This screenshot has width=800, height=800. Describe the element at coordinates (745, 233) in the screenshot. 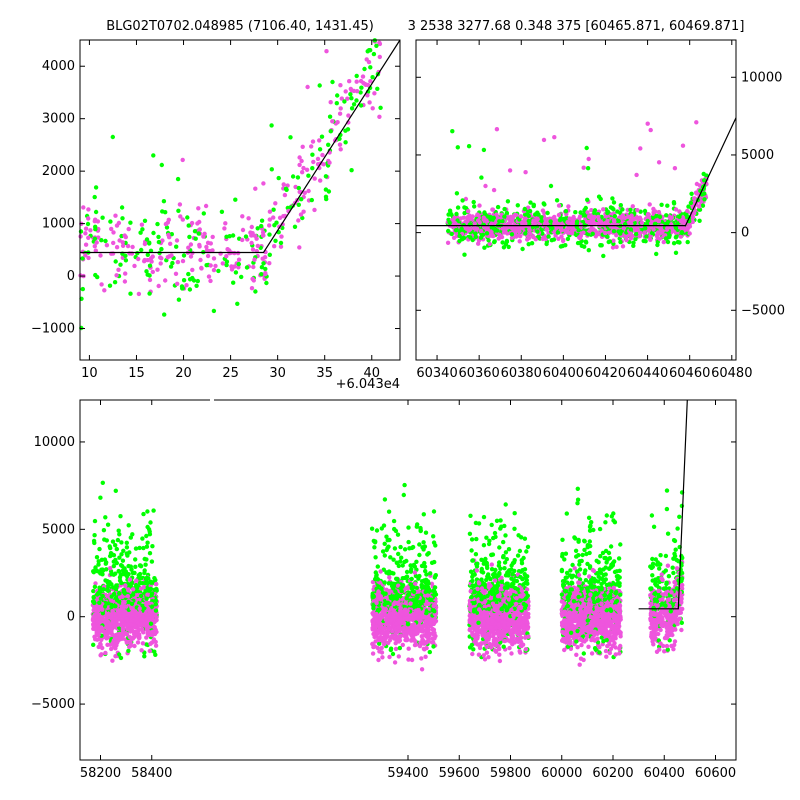

I see `y-tick-label: 0` at that location.